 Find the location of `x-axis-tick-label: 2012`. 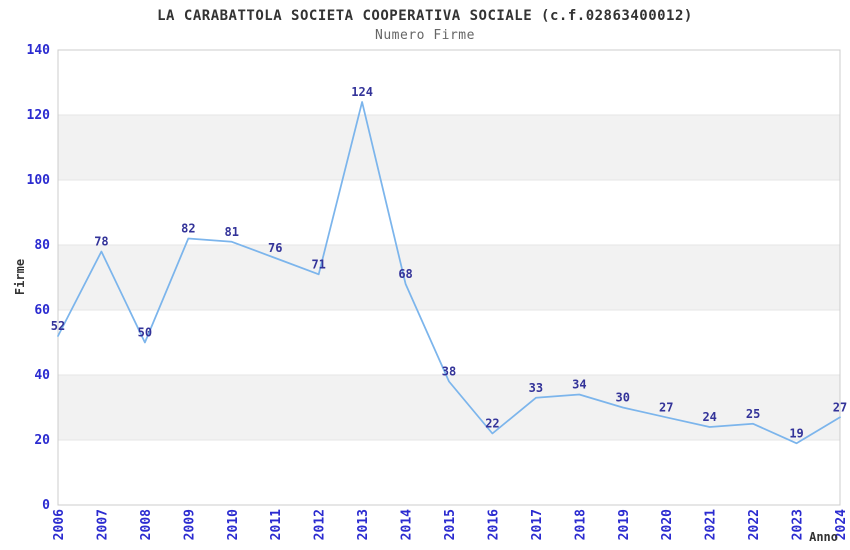

x-axis-tick-label: 2012 is located at coordinates (320, 524).